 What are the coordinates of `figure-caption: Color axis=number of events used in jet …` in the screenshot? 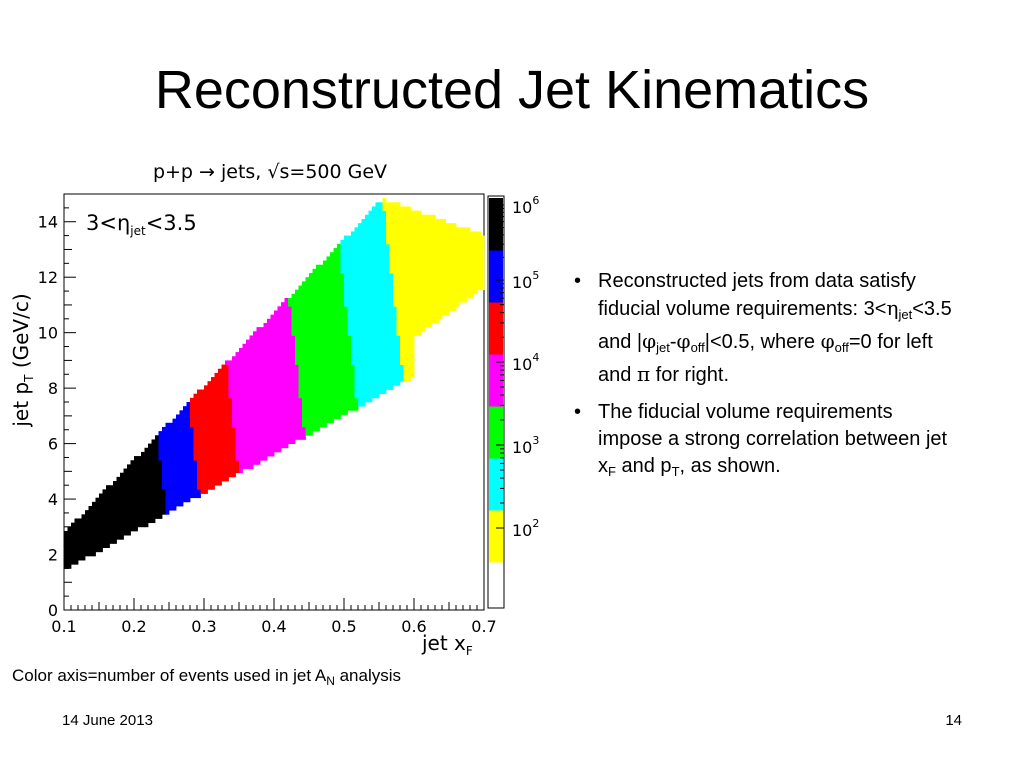 It's located at (206, 677).